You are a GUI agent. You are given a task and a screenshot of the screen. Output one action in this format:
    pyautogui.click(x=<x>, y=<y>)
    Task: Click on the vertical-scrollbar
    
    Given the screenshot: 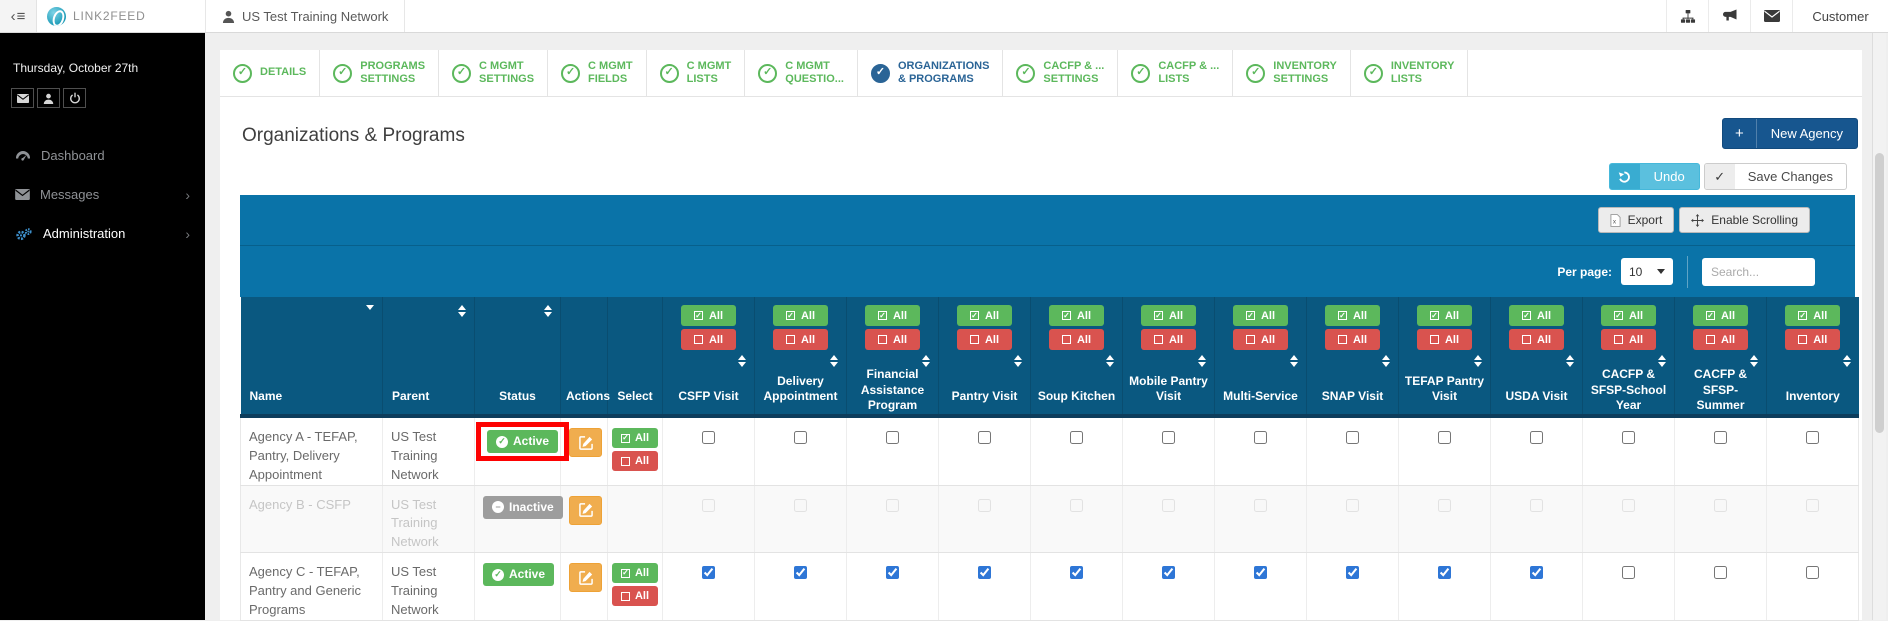 What is the action you would take?
    pyautogui.click(x=1879, y=326)
    